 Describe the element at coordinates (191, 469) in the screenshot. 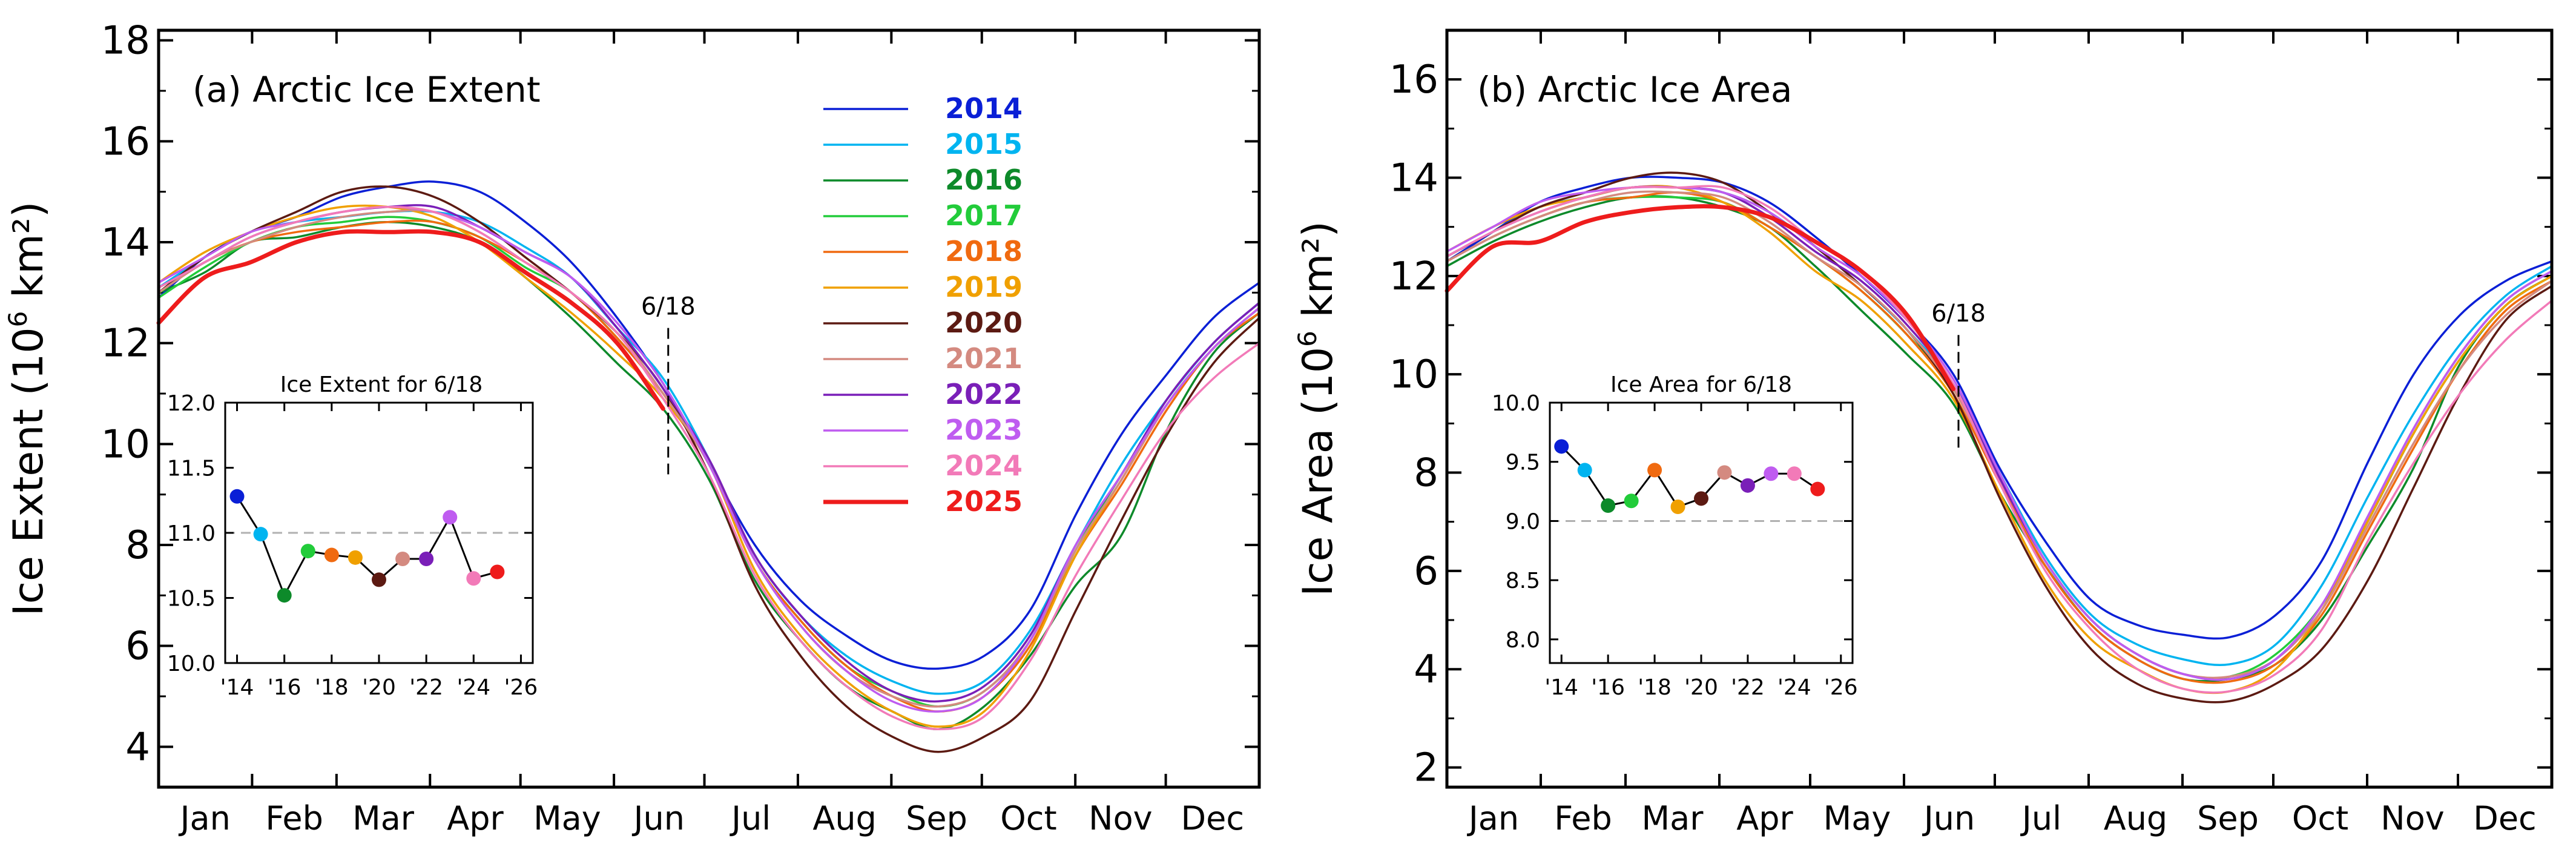

I see `inset-y-tick-label: 11.5` at that location.